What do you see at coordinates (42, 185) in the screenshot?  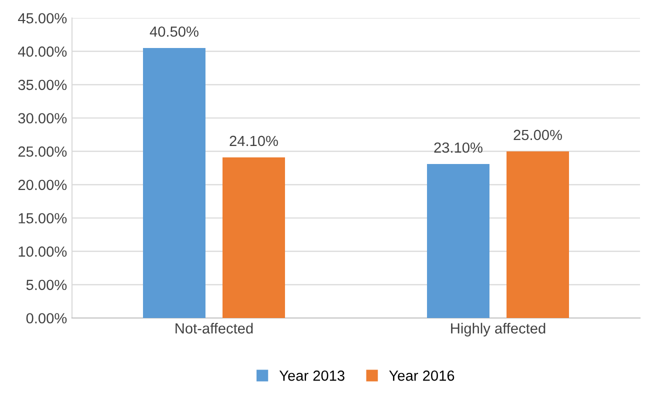 I see `y-tick-label: 20.00%` at bounding box center [42, 185].